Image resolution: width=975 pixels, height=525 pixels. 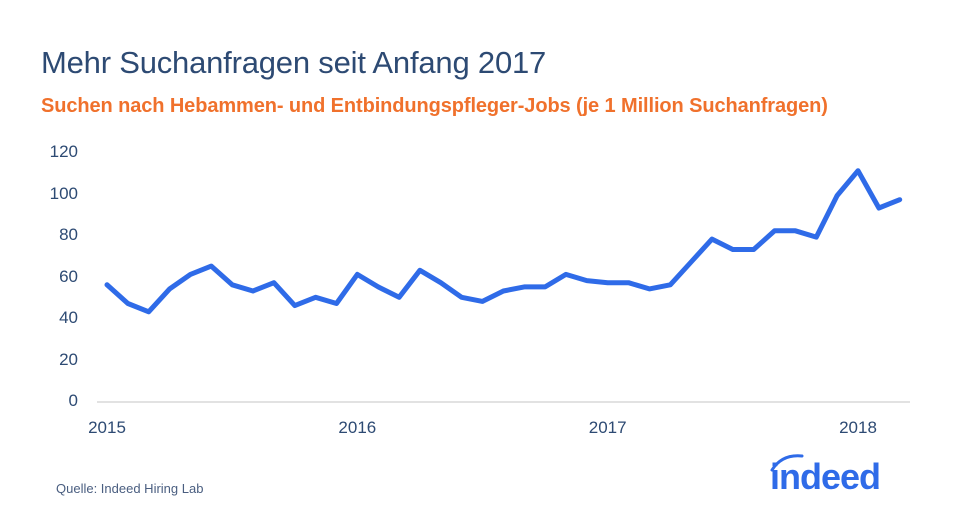 What do you see at coordinates (73, 400) in the screenshot?
I see `y-tick-label: 0` at bounding box center [73, 400].